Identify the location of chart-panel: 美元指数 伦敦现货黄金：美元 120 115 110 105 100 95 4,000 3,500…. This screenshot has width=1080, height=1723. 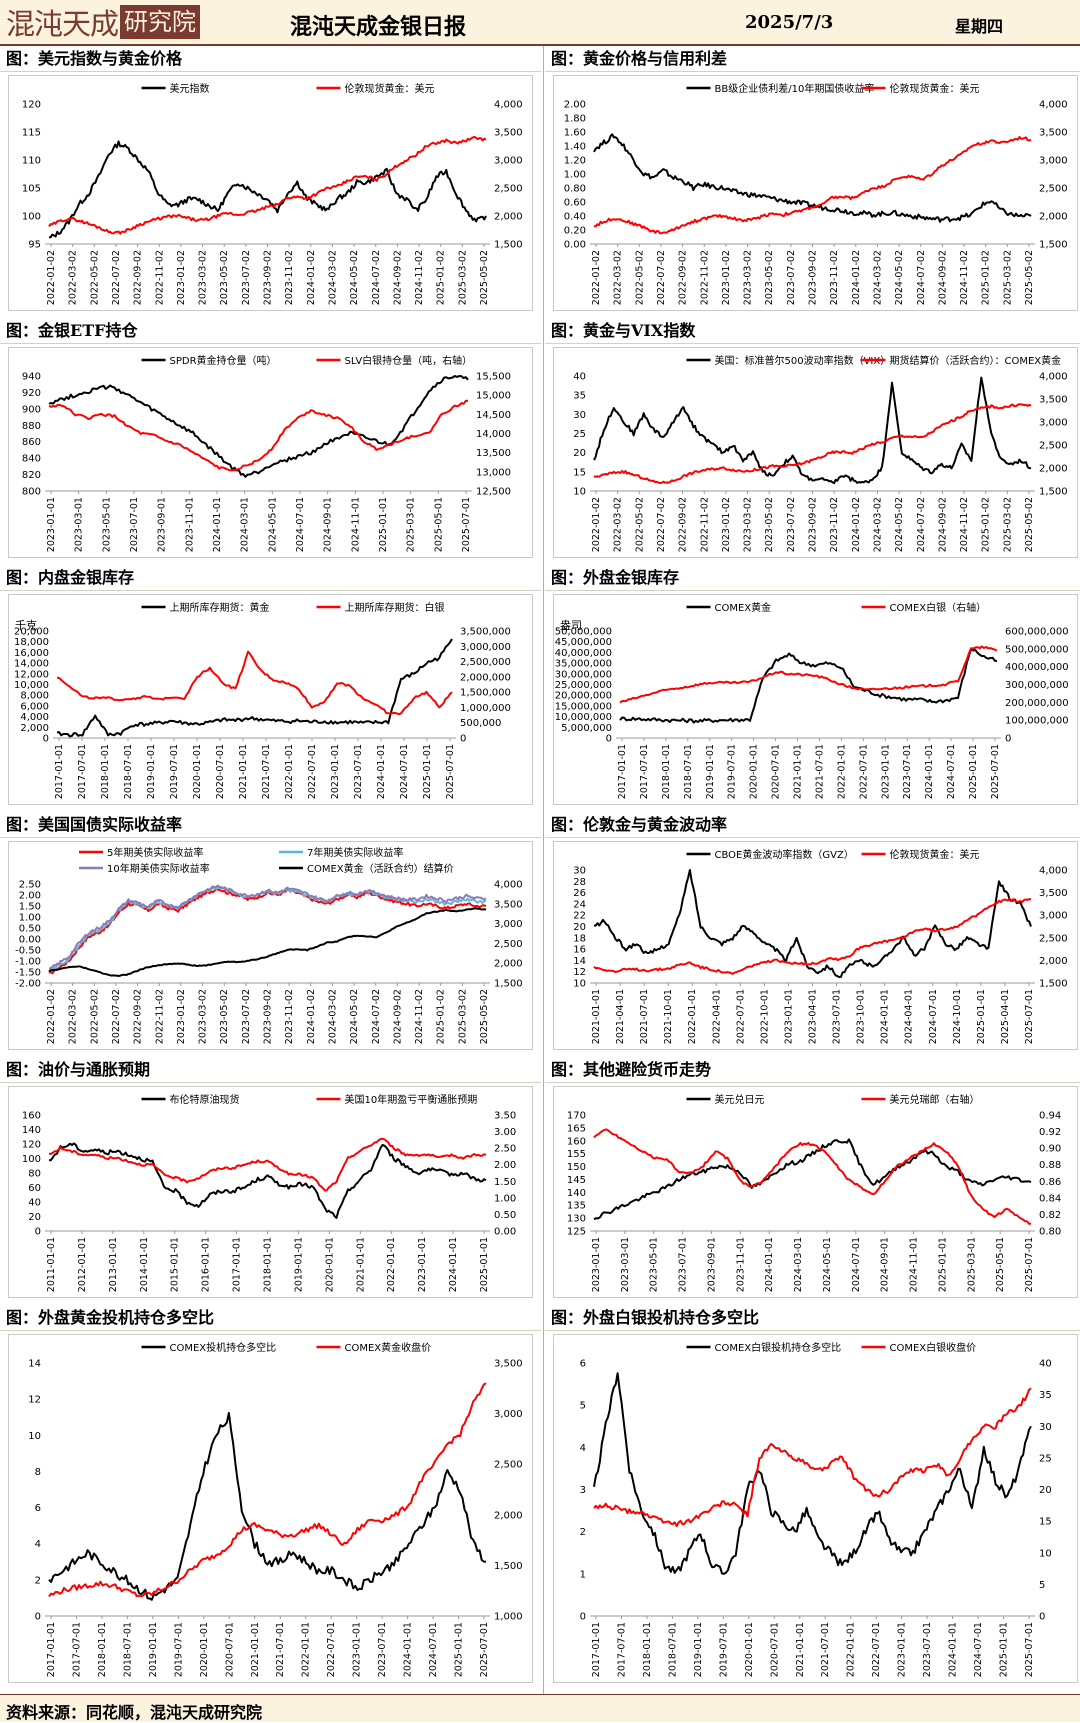
(270, 193).